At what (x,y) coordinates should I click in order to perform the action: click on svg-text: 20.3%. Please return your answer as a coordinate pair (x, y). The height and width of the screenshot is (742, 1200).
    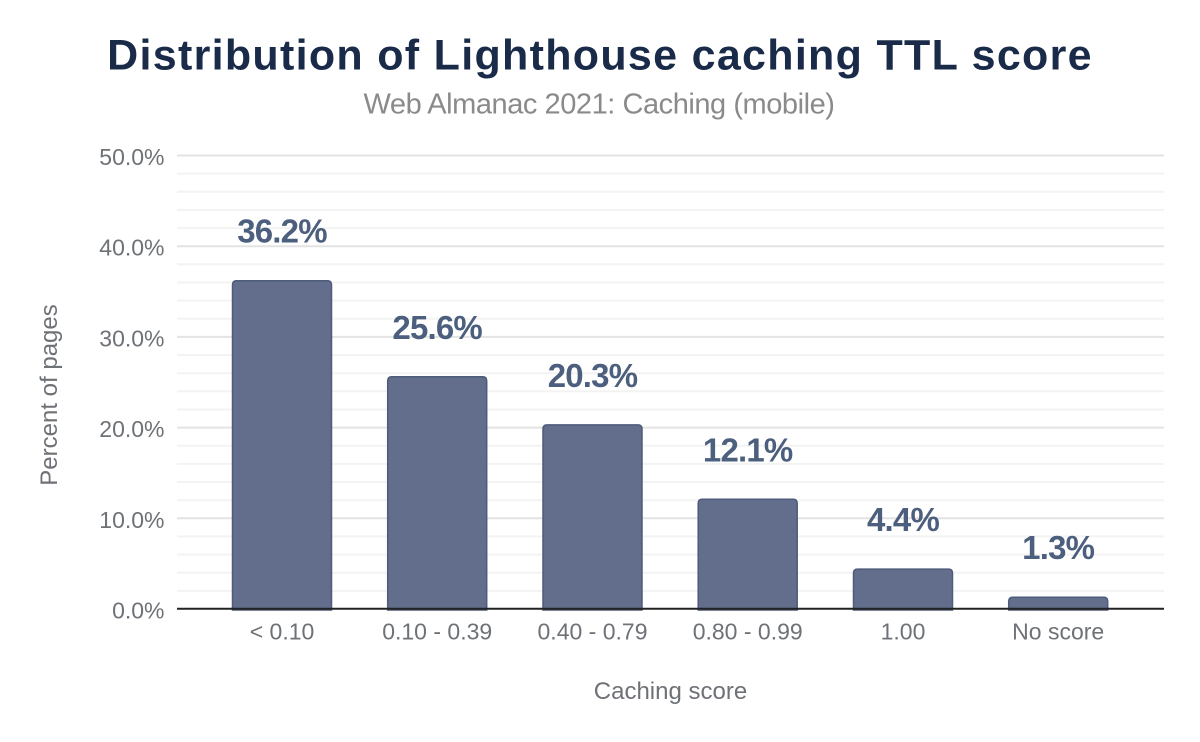
    Looking at the image, I should click on (593, 375).